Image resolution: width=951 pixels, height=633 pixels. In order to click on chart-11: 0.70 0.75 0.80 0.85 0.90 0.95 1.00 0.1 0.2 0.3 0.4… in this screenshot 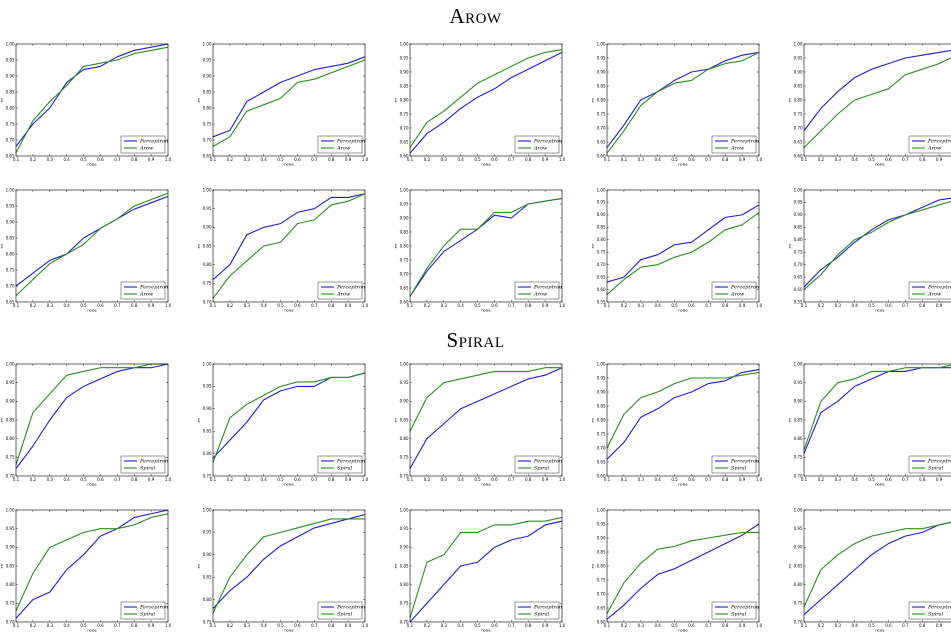, I will do `click(86, 423)`.